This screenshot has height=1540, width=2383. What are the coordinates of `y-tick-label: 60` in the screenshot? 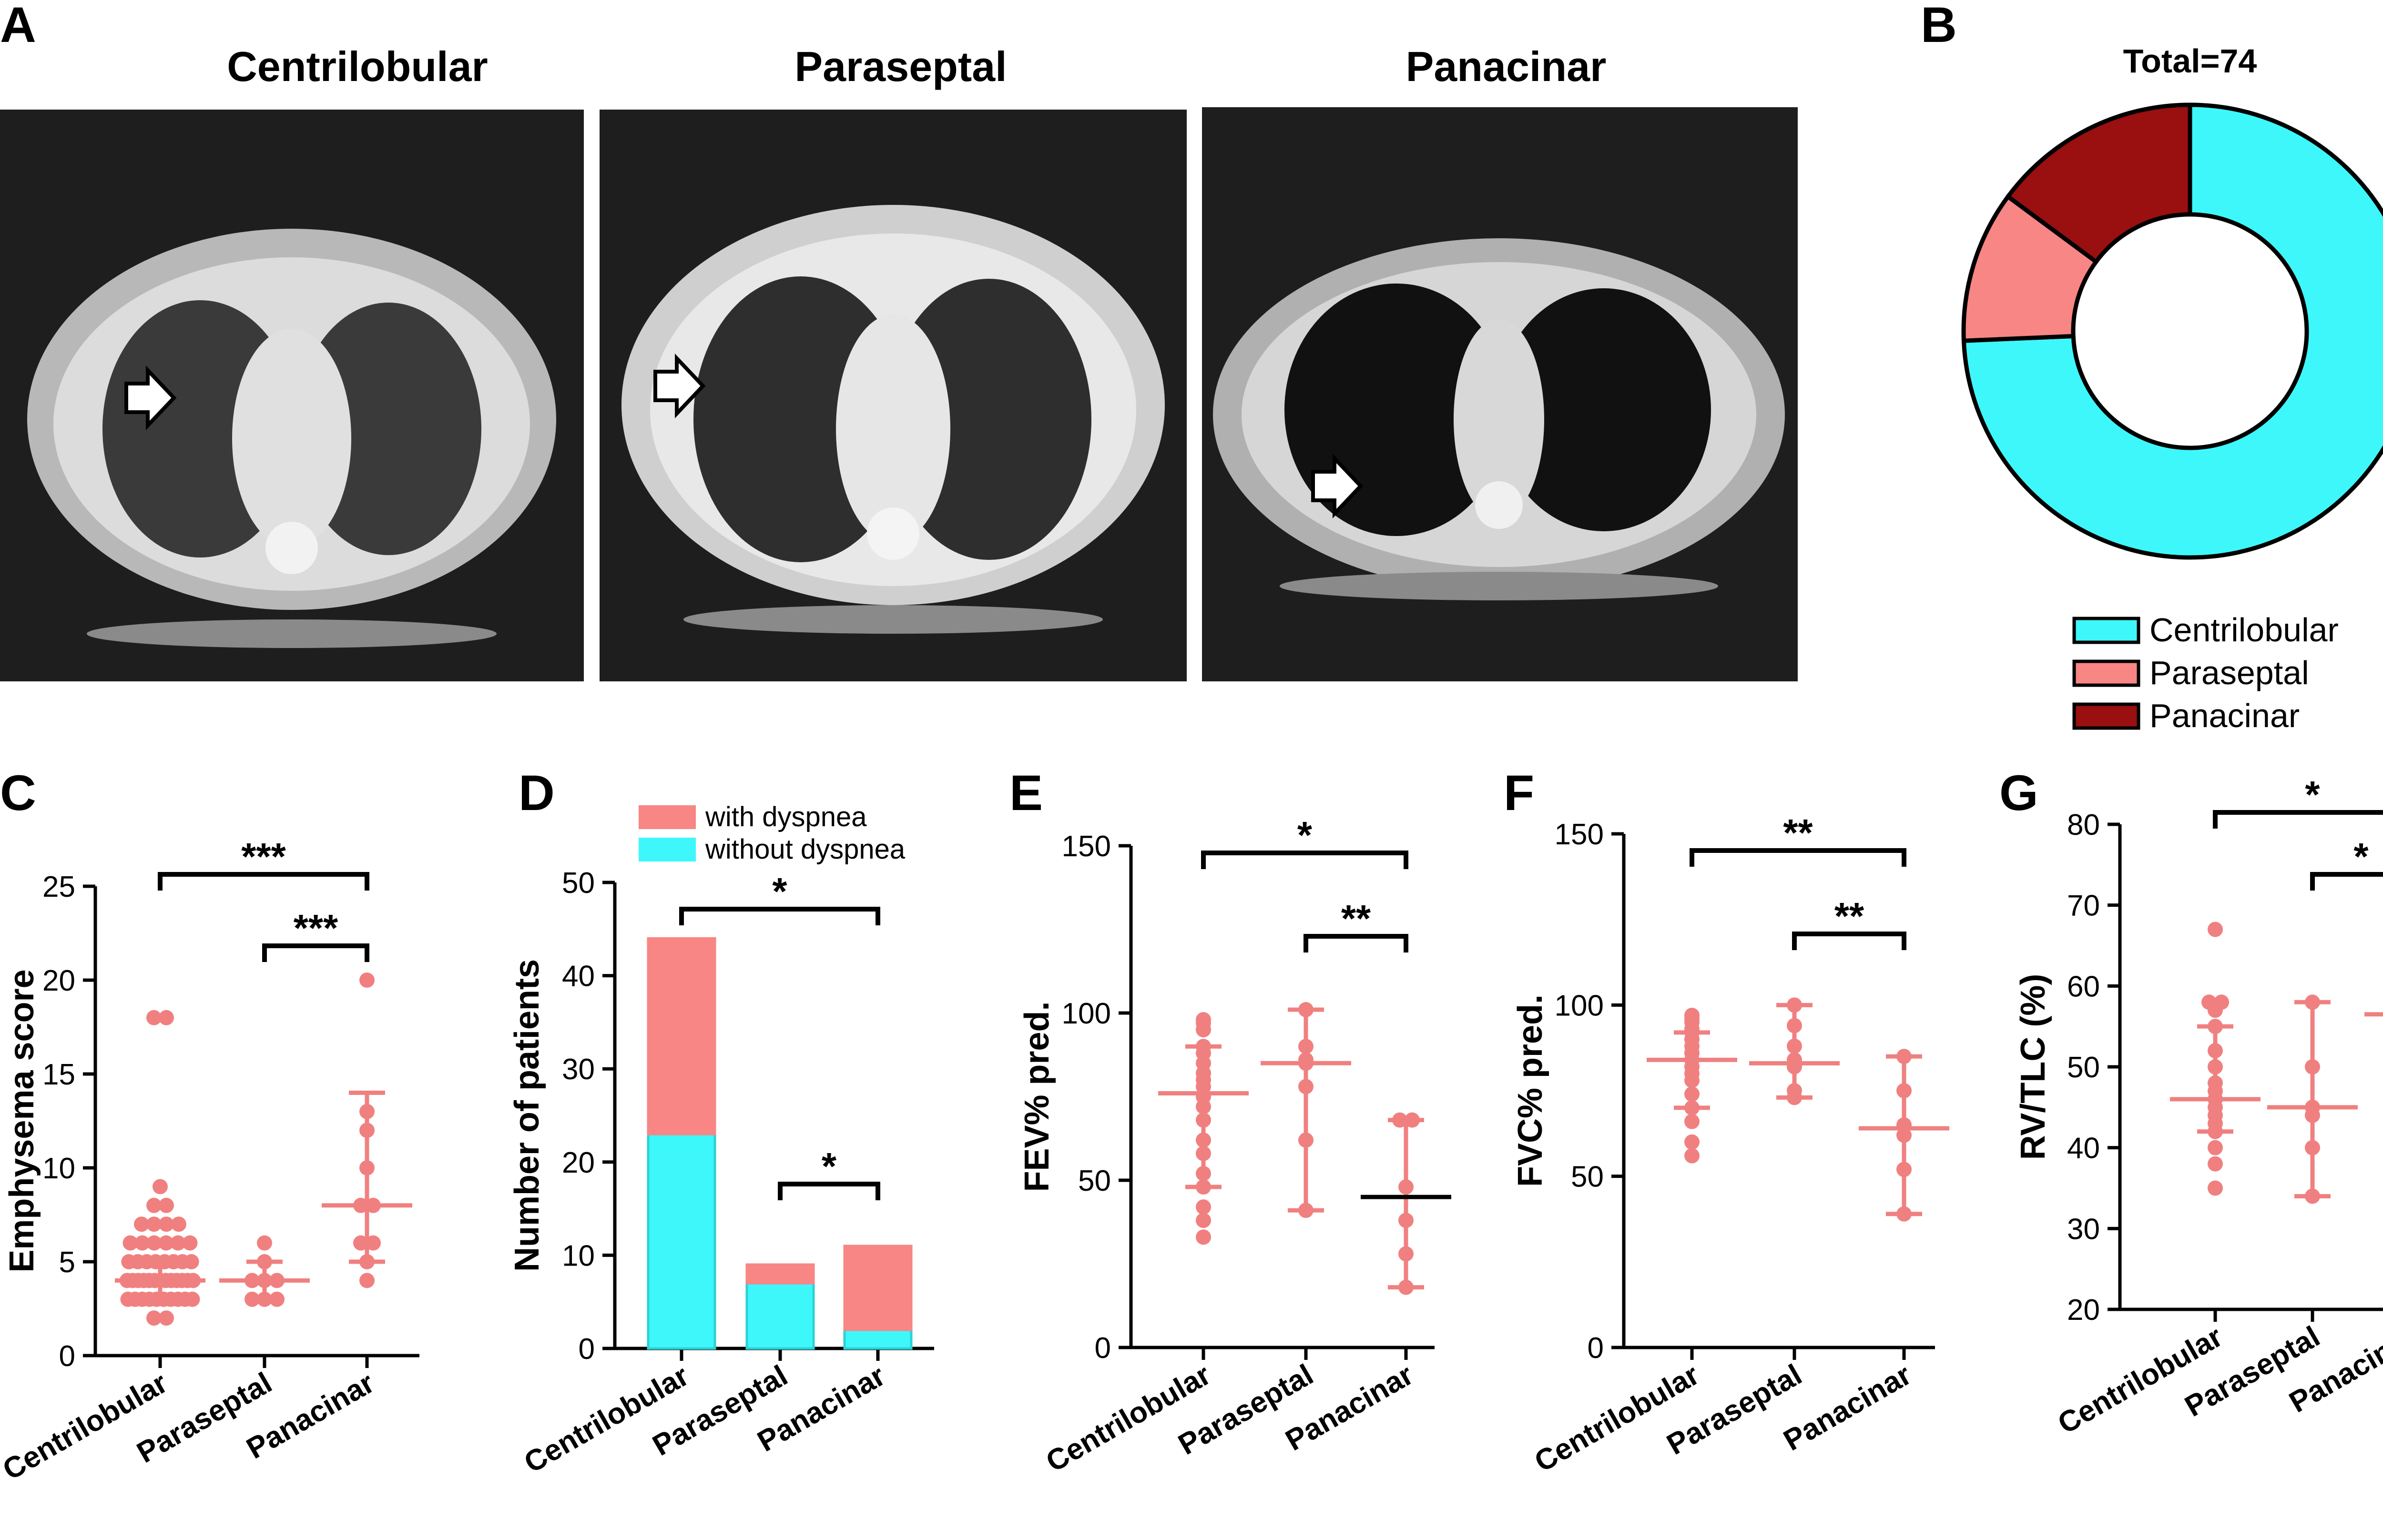 It's located at (2084, 986).